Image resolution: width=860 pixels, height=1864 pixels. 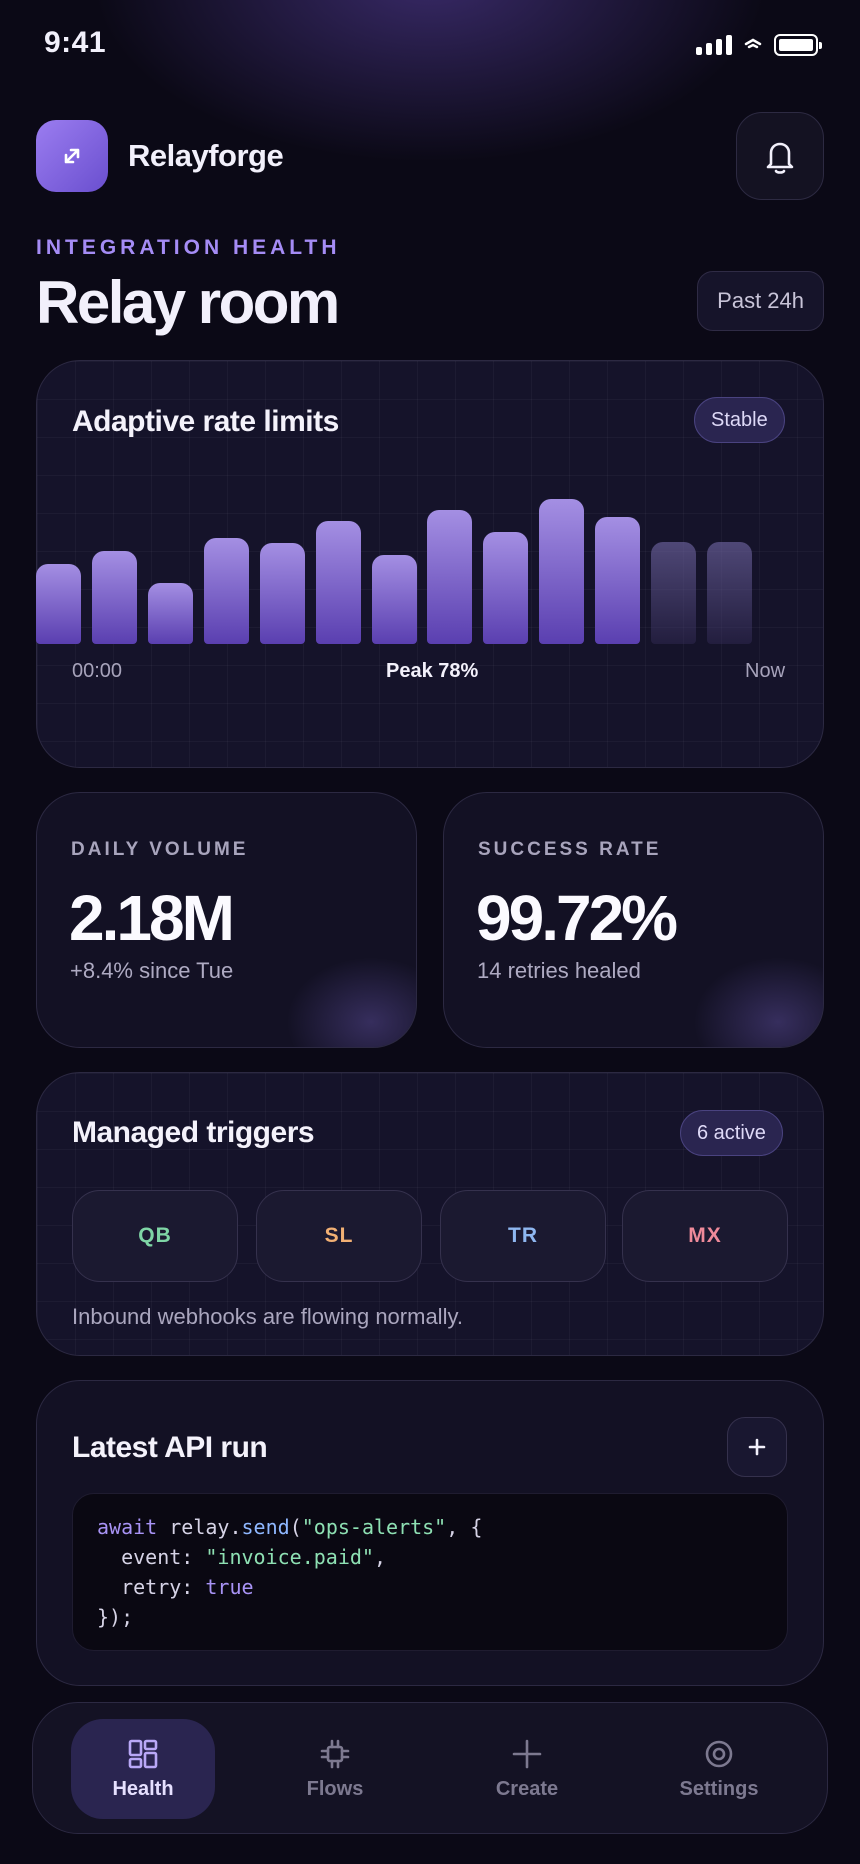 I want to click on chip-icon, so click(x=335, y=1753).